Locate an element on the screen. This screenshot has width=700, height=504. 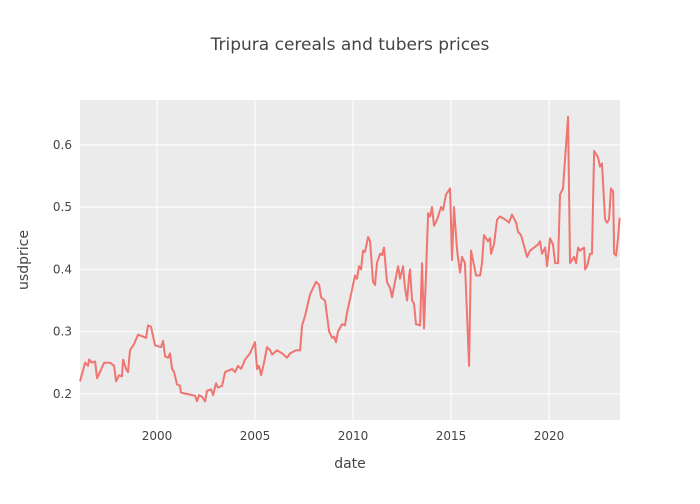
x-tick-label: 2010 is located at coordinates (353, 436).